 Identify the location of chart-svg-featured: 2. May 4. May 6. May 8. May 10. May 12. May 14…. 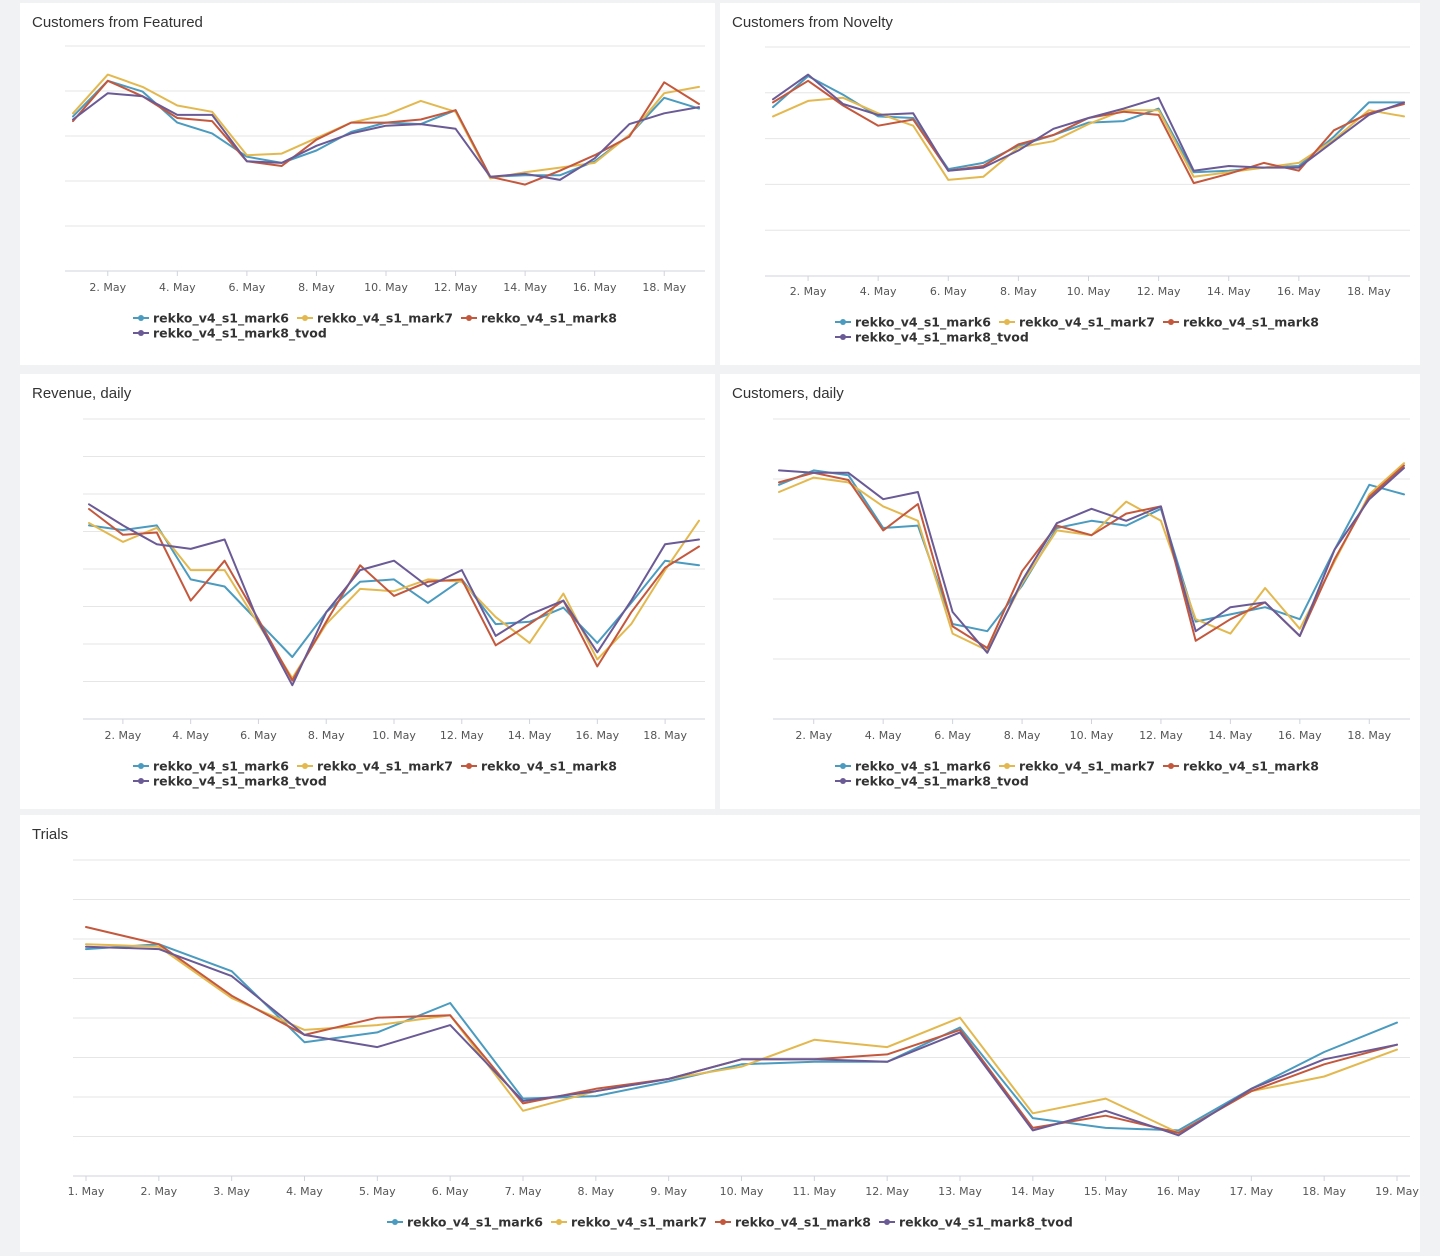
(385, 193).